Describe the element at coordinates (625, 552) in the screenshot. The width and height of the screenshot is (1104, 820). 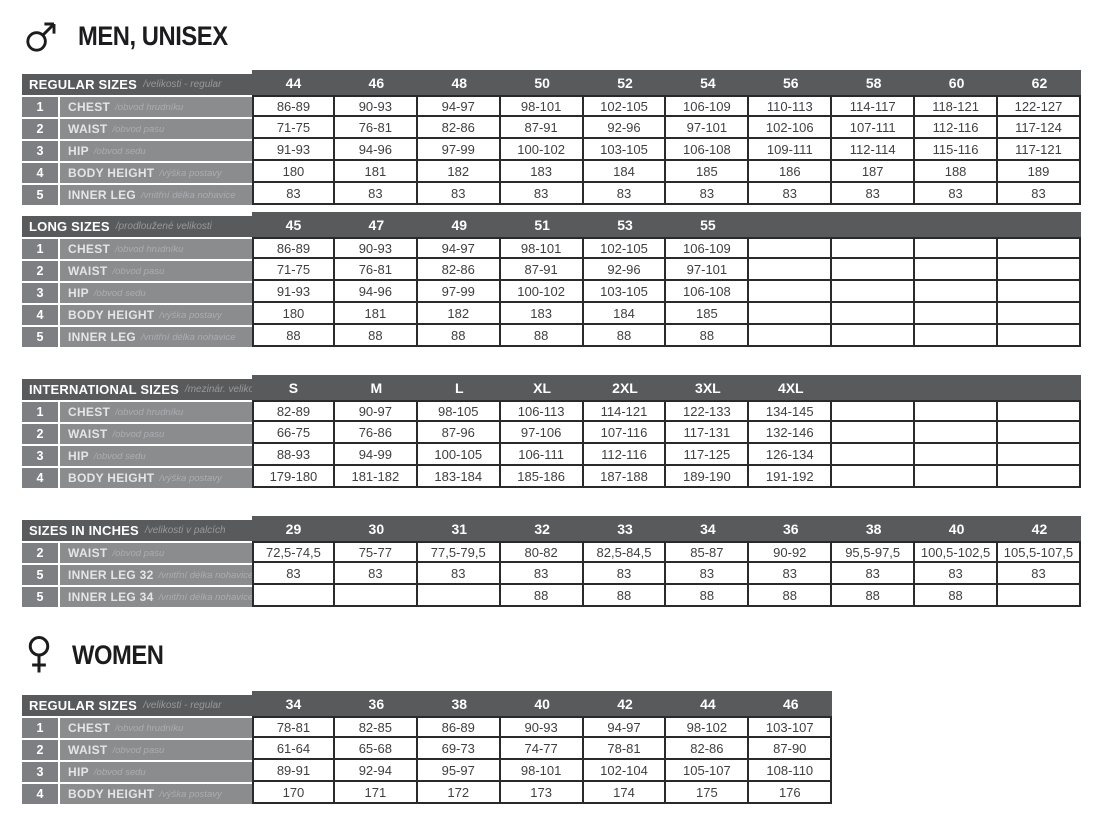
I see `size-value-cell: 82,5-84,5` at that location.